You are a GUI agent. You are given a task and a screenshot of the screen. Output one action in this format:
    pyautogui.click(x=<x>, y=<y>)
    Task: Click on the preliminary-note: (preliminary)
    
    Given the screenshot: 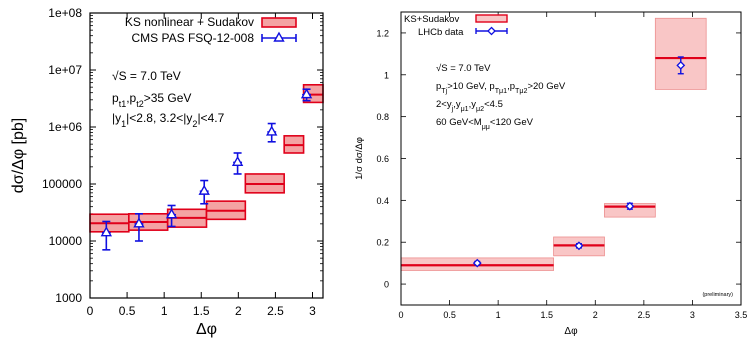 What is the action you would take?
    pyautogui.click(x=717, y=295)
    